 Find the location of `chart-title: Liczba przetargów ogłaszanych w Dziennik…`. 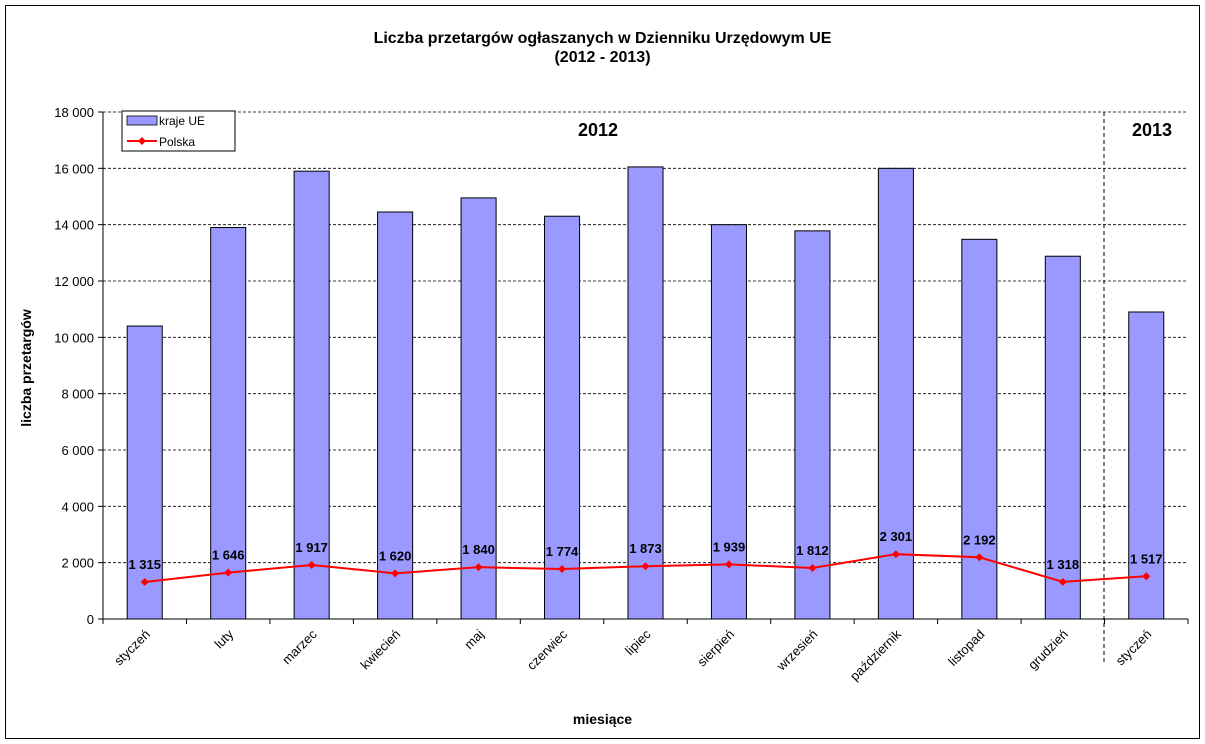

chart-title: Liczba przetargów ogłaszanych w Dziennik… is located at coordinates (602, 38).